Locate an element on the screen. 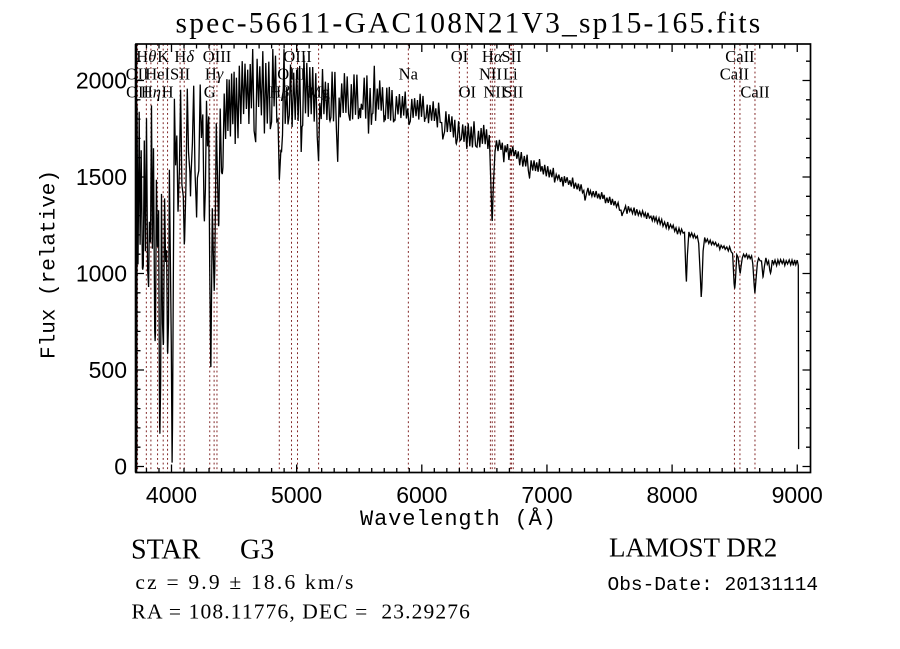  svg-text: 8000 is located at coordinates (672, 495).